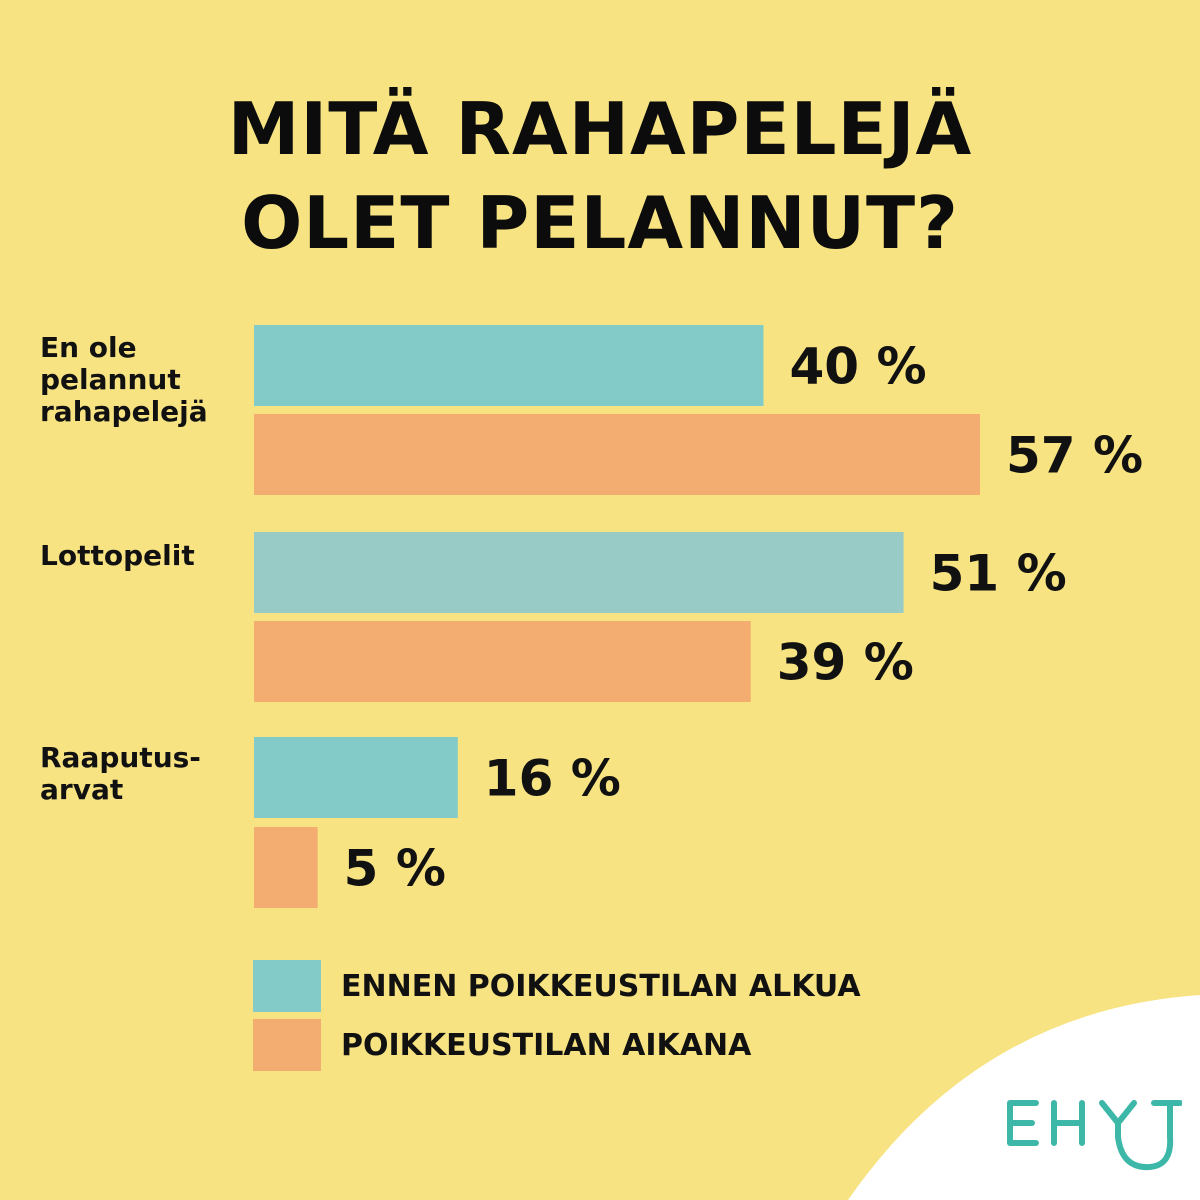 This screenshot has width=1200, height=1200. Describe the element at coordinates (601, 986) in the screenshot. I see `legend-label-before: ENNEN POIKKEUSTILAN ALKUA` at that location.